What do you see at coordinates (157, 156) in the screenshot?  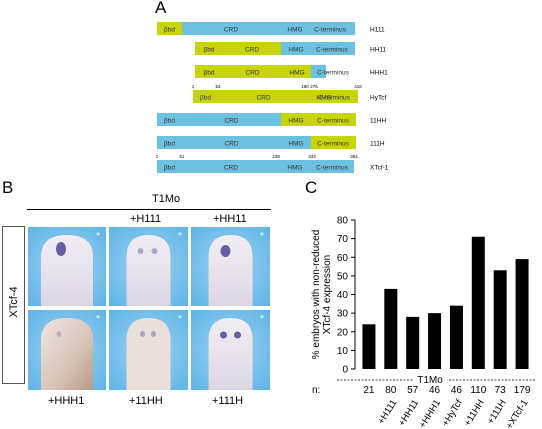 I see `residue-number: 1` at bounding box center [157, 156].